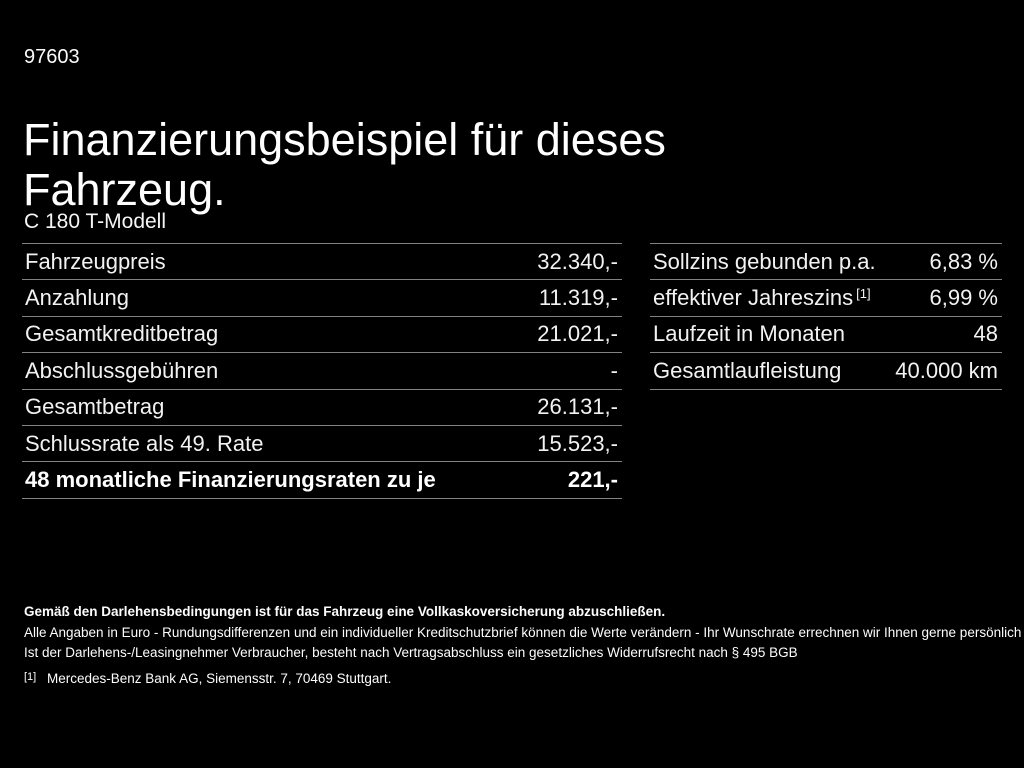 The image size is (1024, 768). Describe the element at coordinates (322, 408) in the screenshot. I see `finance-row: Gesamtbetrag 26.131,-` at that location.